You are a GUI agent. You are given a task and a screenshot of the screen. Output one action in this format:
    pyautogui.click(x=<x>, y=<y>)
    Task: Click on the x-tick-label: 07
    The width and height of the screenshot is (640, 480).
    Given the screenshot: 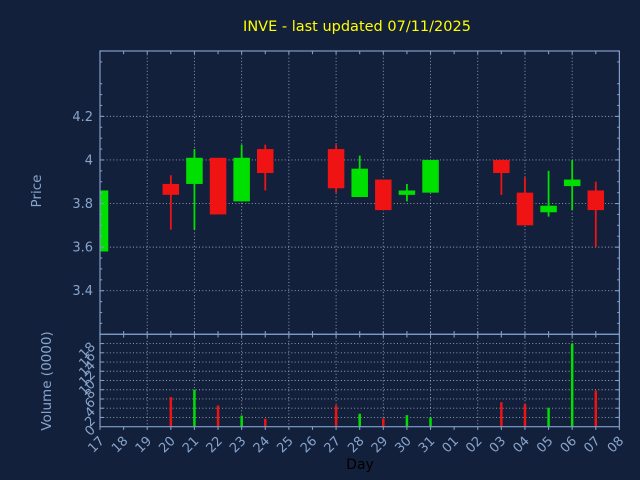 What is the action you would take?
    pyautogui.click(x=592, y=445)
    